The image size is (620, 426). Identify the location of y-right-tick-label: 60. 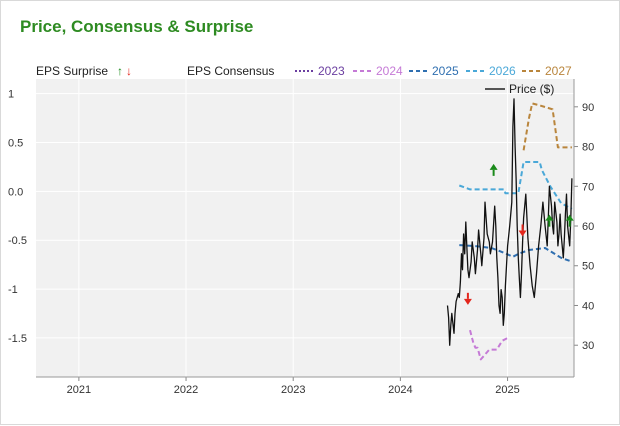
(588, 227).